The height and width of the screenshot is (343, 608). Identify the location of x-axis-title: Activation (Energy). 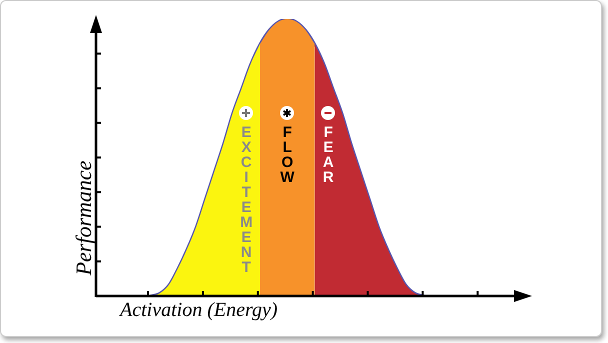
(199, 310).